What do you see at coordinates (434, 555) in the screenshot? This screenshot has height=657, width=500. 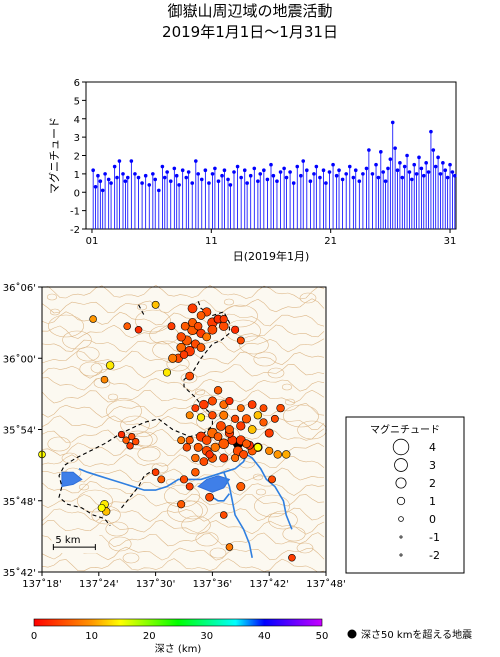 I see `magnitude-legend-label: -2` at bounding box center [434, 555].